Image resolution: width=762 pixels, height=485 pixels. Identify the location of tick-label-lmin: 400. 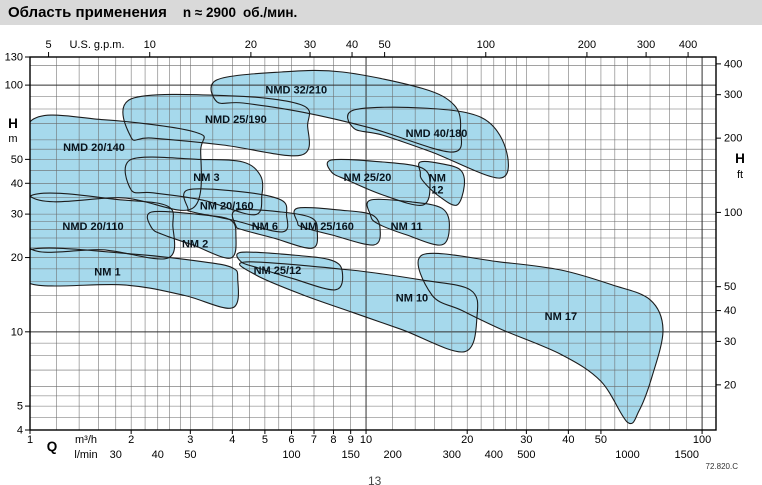
(494, 455).